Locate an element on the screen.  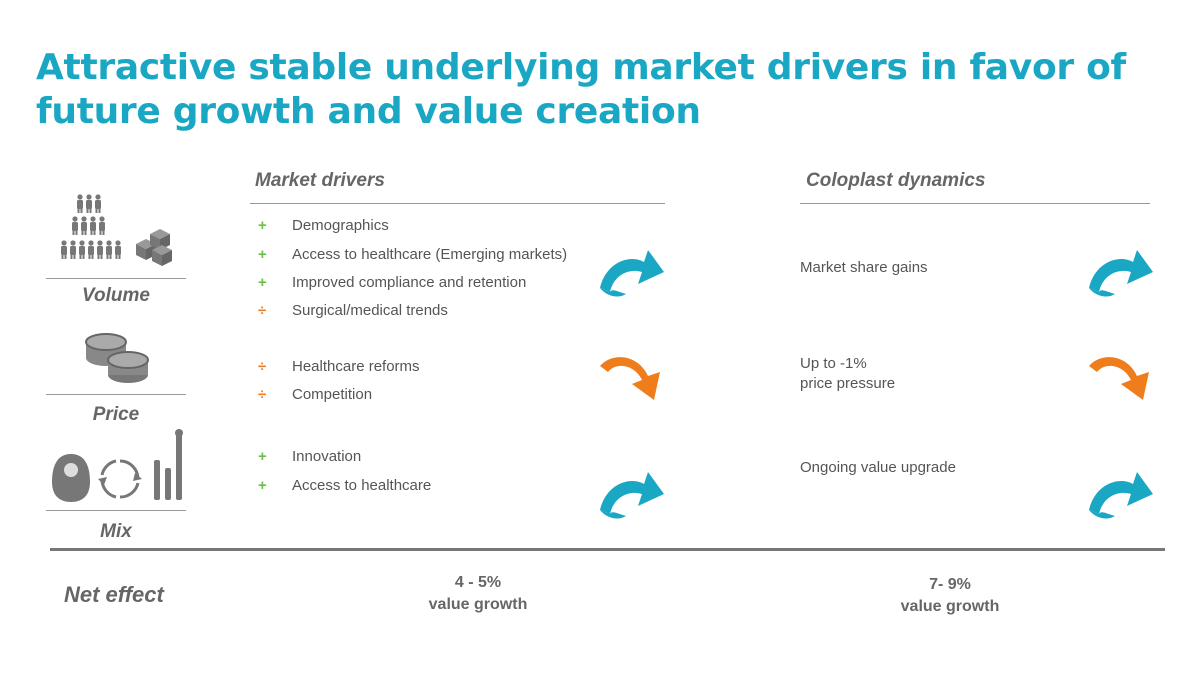
mix-divider is located at coordinates (116, 510).